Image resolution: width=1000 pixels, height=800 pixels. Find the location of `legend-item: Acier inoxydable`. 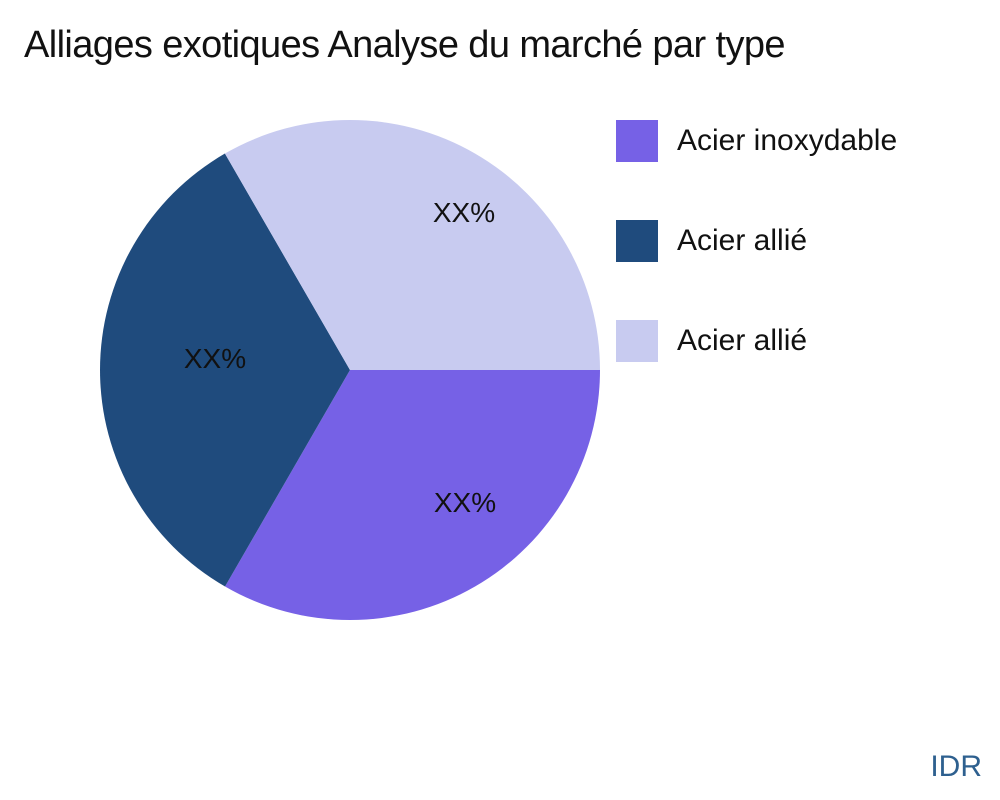

legend-item: Acier inoxydable is located at coordinates (756, 141).